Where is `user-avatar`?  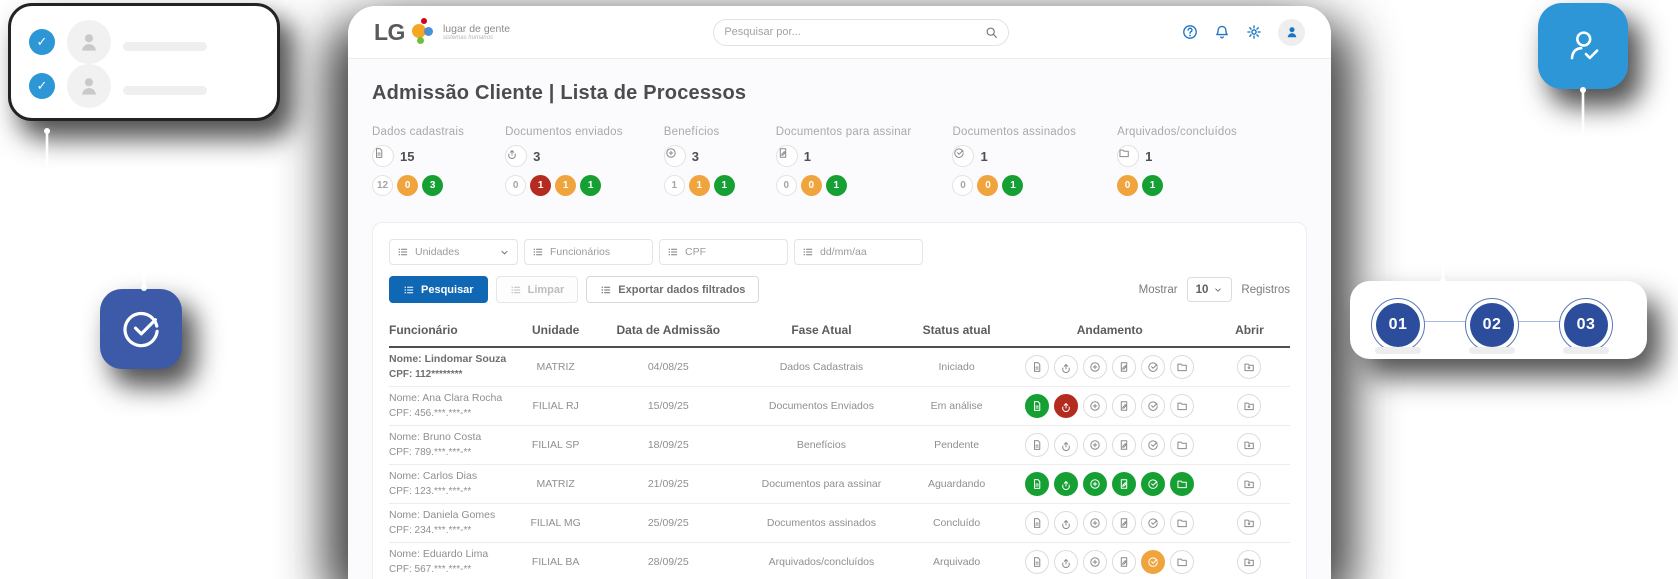
user-avatar is located at coordinates (1291, 32).